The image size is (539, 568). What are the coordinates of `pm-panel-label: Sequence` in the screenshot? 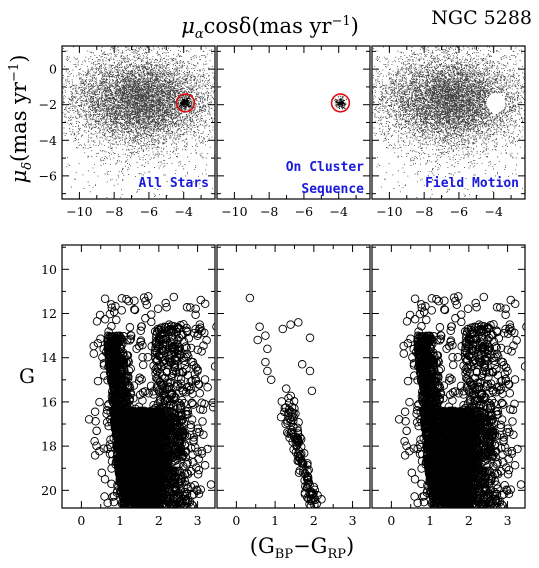 It's located at (332, 189).